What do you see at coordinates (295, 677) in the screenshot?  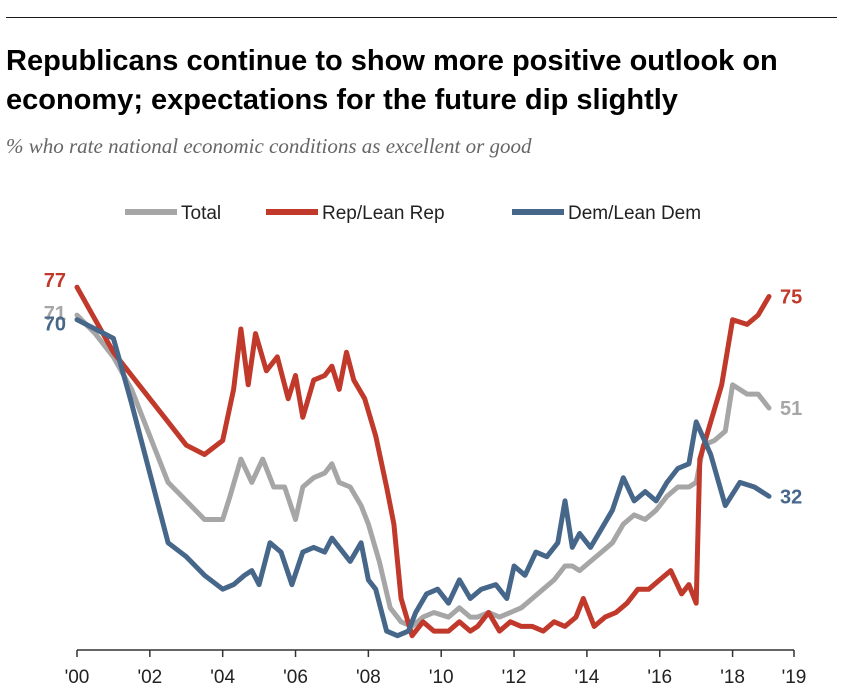 I see `x-tick-label: '06` at bounding box center [295, 677].